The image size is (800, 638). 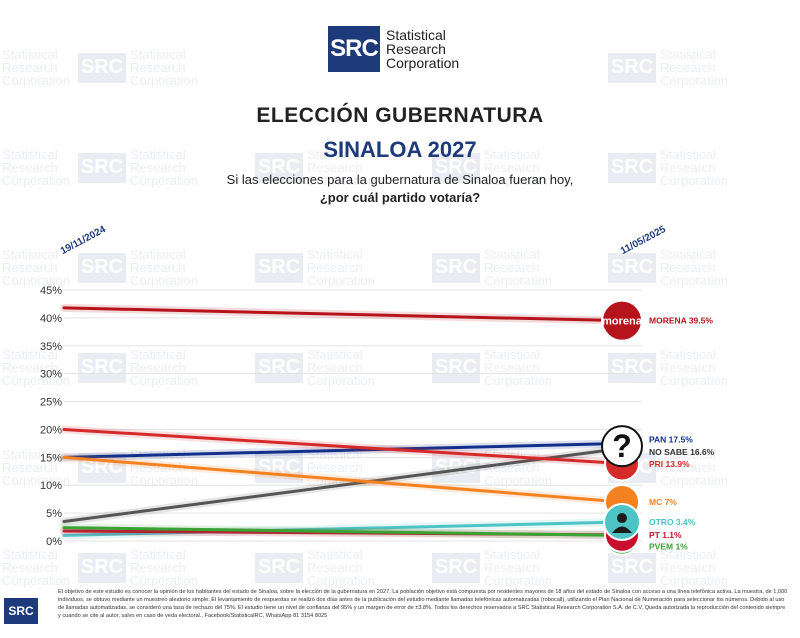 I want to click on series-line-mc, so click(x=343, y=479).